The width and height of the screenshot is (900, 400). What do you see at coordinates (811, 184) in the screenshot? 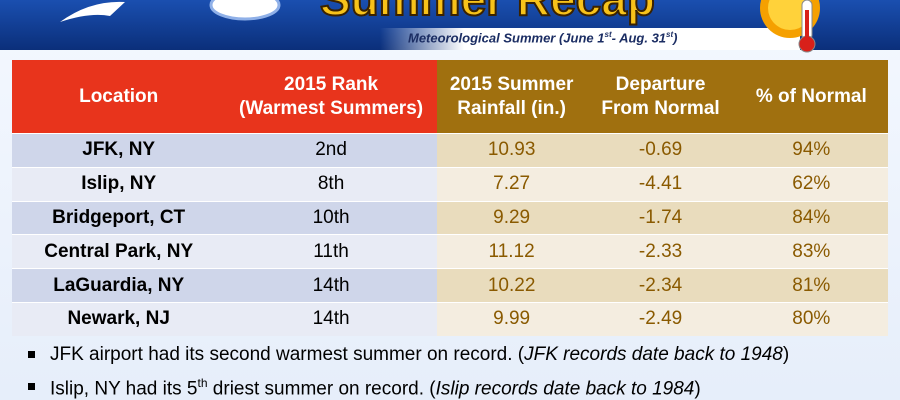
I see `value-cell: 62%` at bounding box center [811, 184].